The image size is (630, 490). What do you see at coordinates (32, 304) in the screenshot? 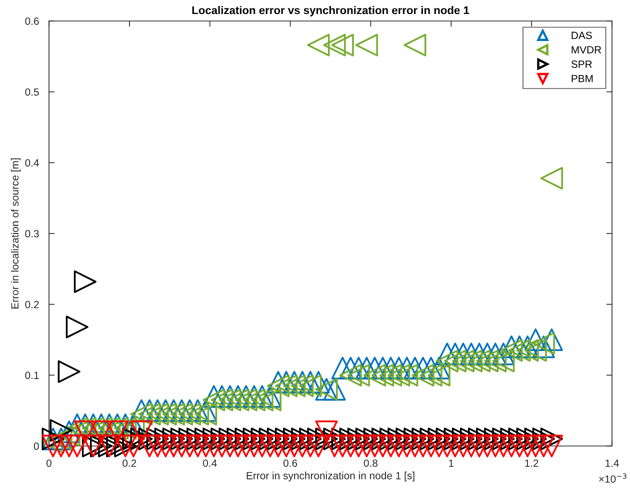
I see `y-tick-label: 0.2` at bounding box center [32, 304].